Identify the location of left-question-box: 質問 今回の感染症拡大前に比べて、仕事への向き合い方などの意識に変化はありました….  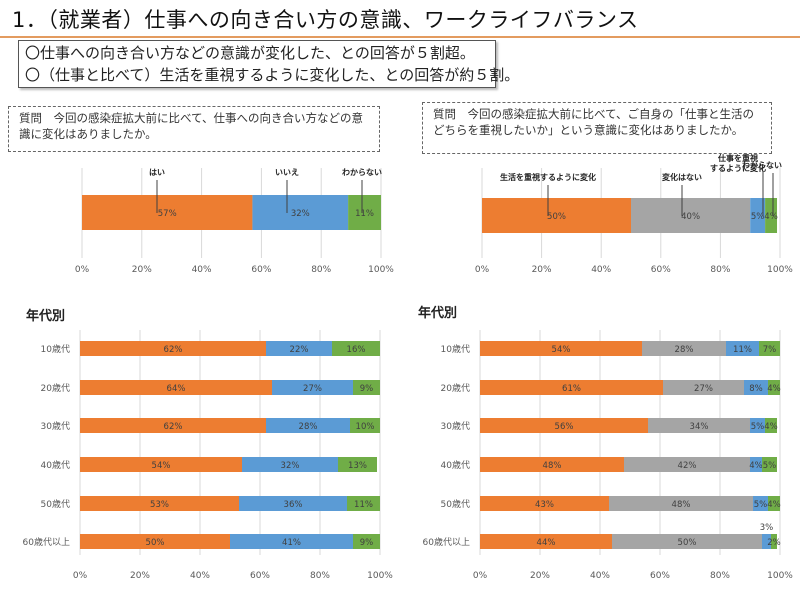
(194, 129).